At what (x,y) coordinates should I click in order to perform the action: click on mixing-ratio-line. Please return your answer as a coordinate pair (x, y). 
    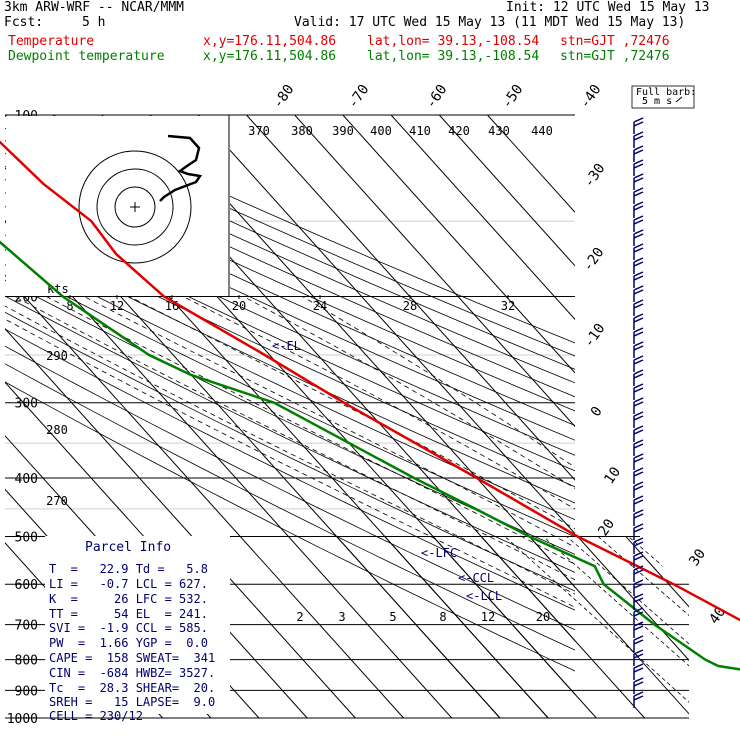
    Looking at the image, I should click on (596, 627).